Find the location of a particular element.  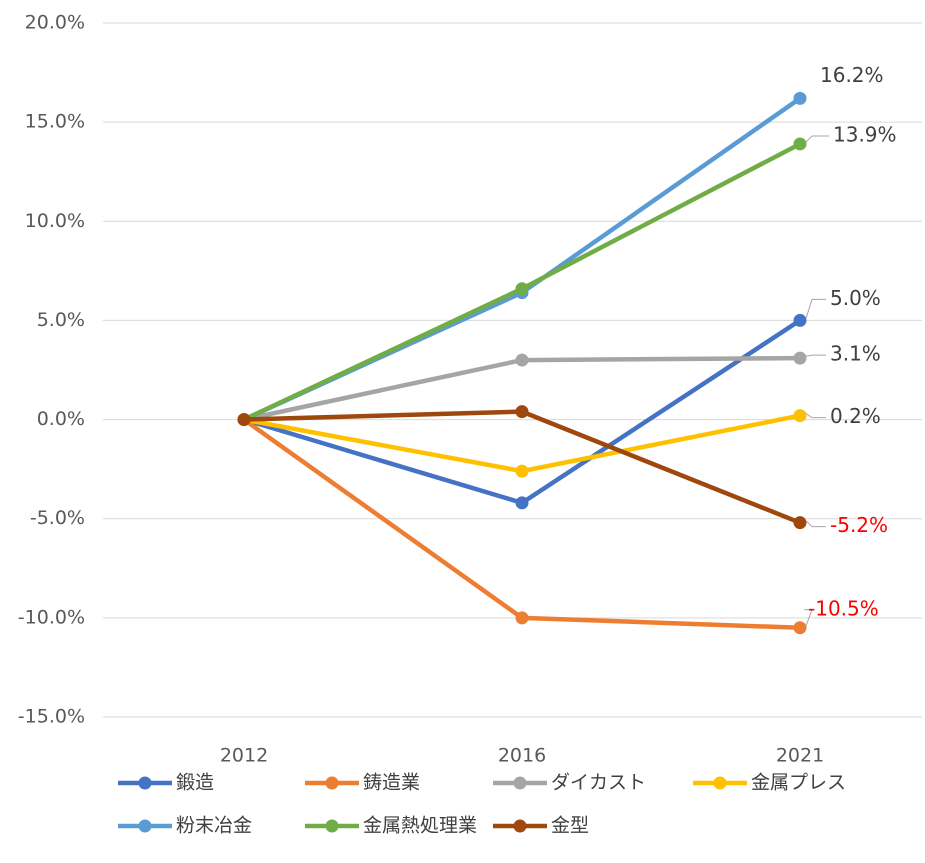

legend-label: ダイカスト is located at coordinates (598, 783).